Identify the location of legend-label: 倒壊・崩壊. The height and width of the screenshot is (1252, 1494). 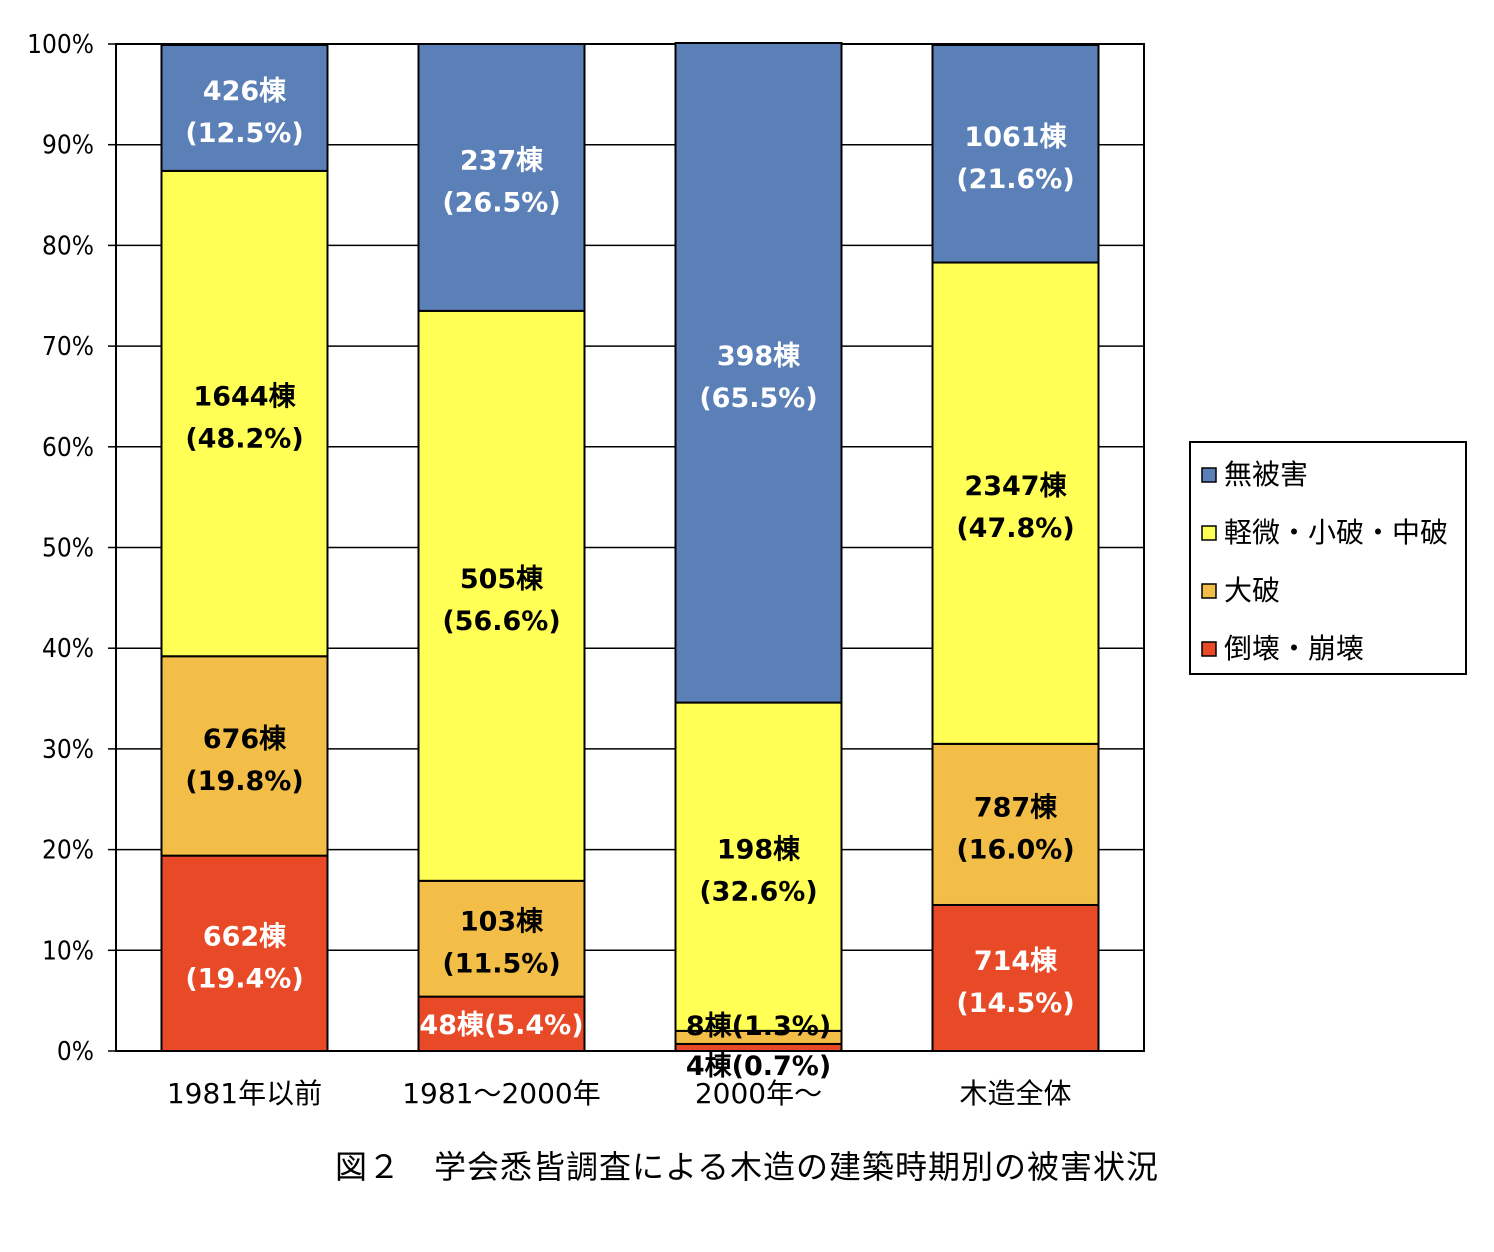
(1294, 648).